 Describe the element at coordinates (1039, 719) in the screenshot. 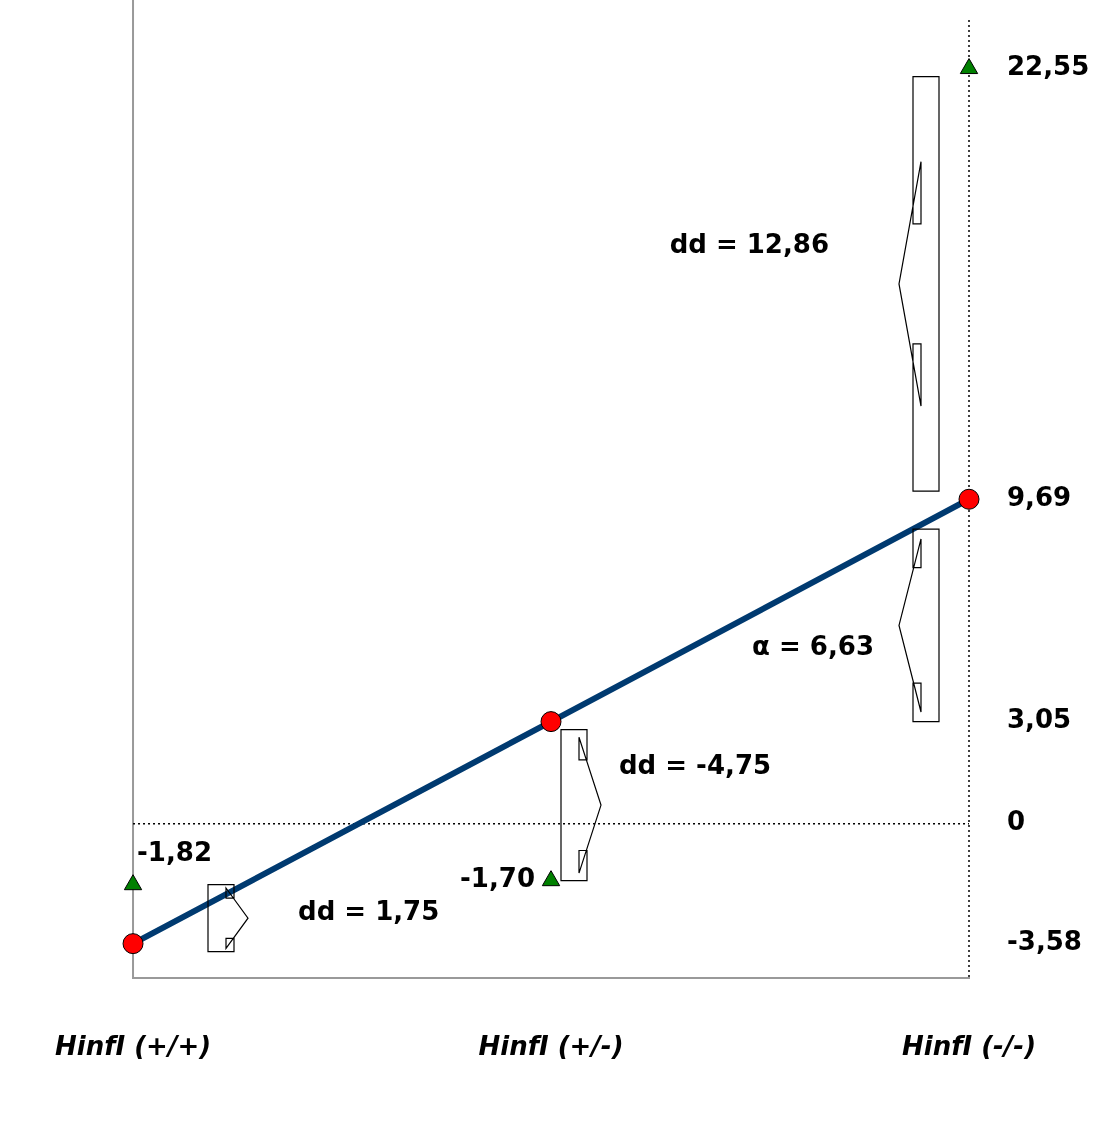

I see `y-tick-label: 3,05` at that location.